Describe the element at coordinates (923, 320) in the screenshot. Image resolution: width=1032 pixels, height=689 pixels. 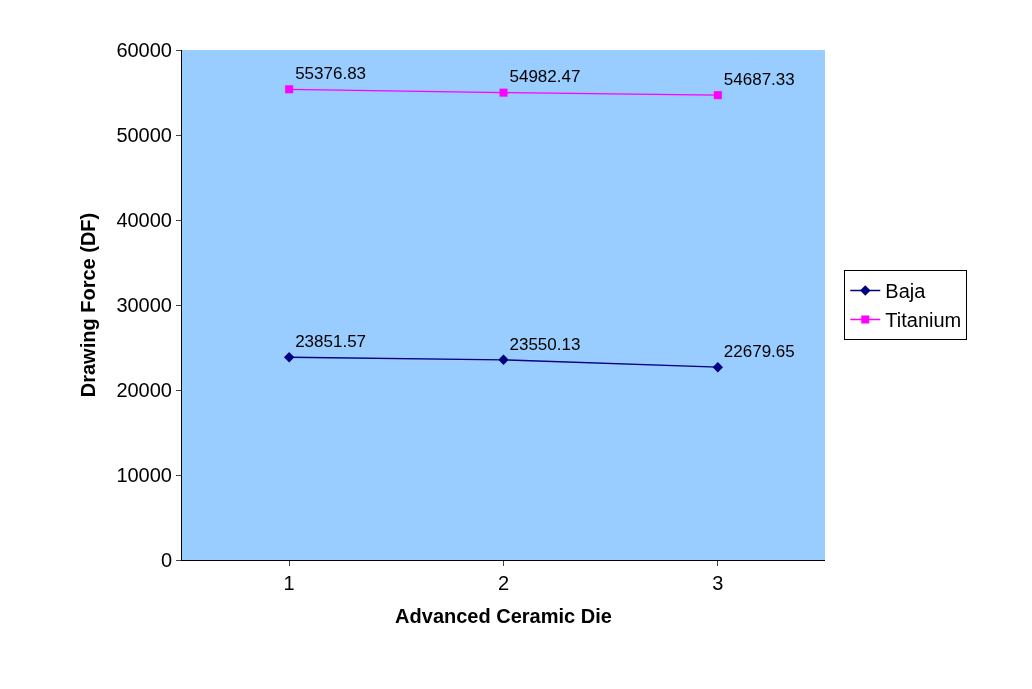
I see `legend-label: Titanium` at that location.